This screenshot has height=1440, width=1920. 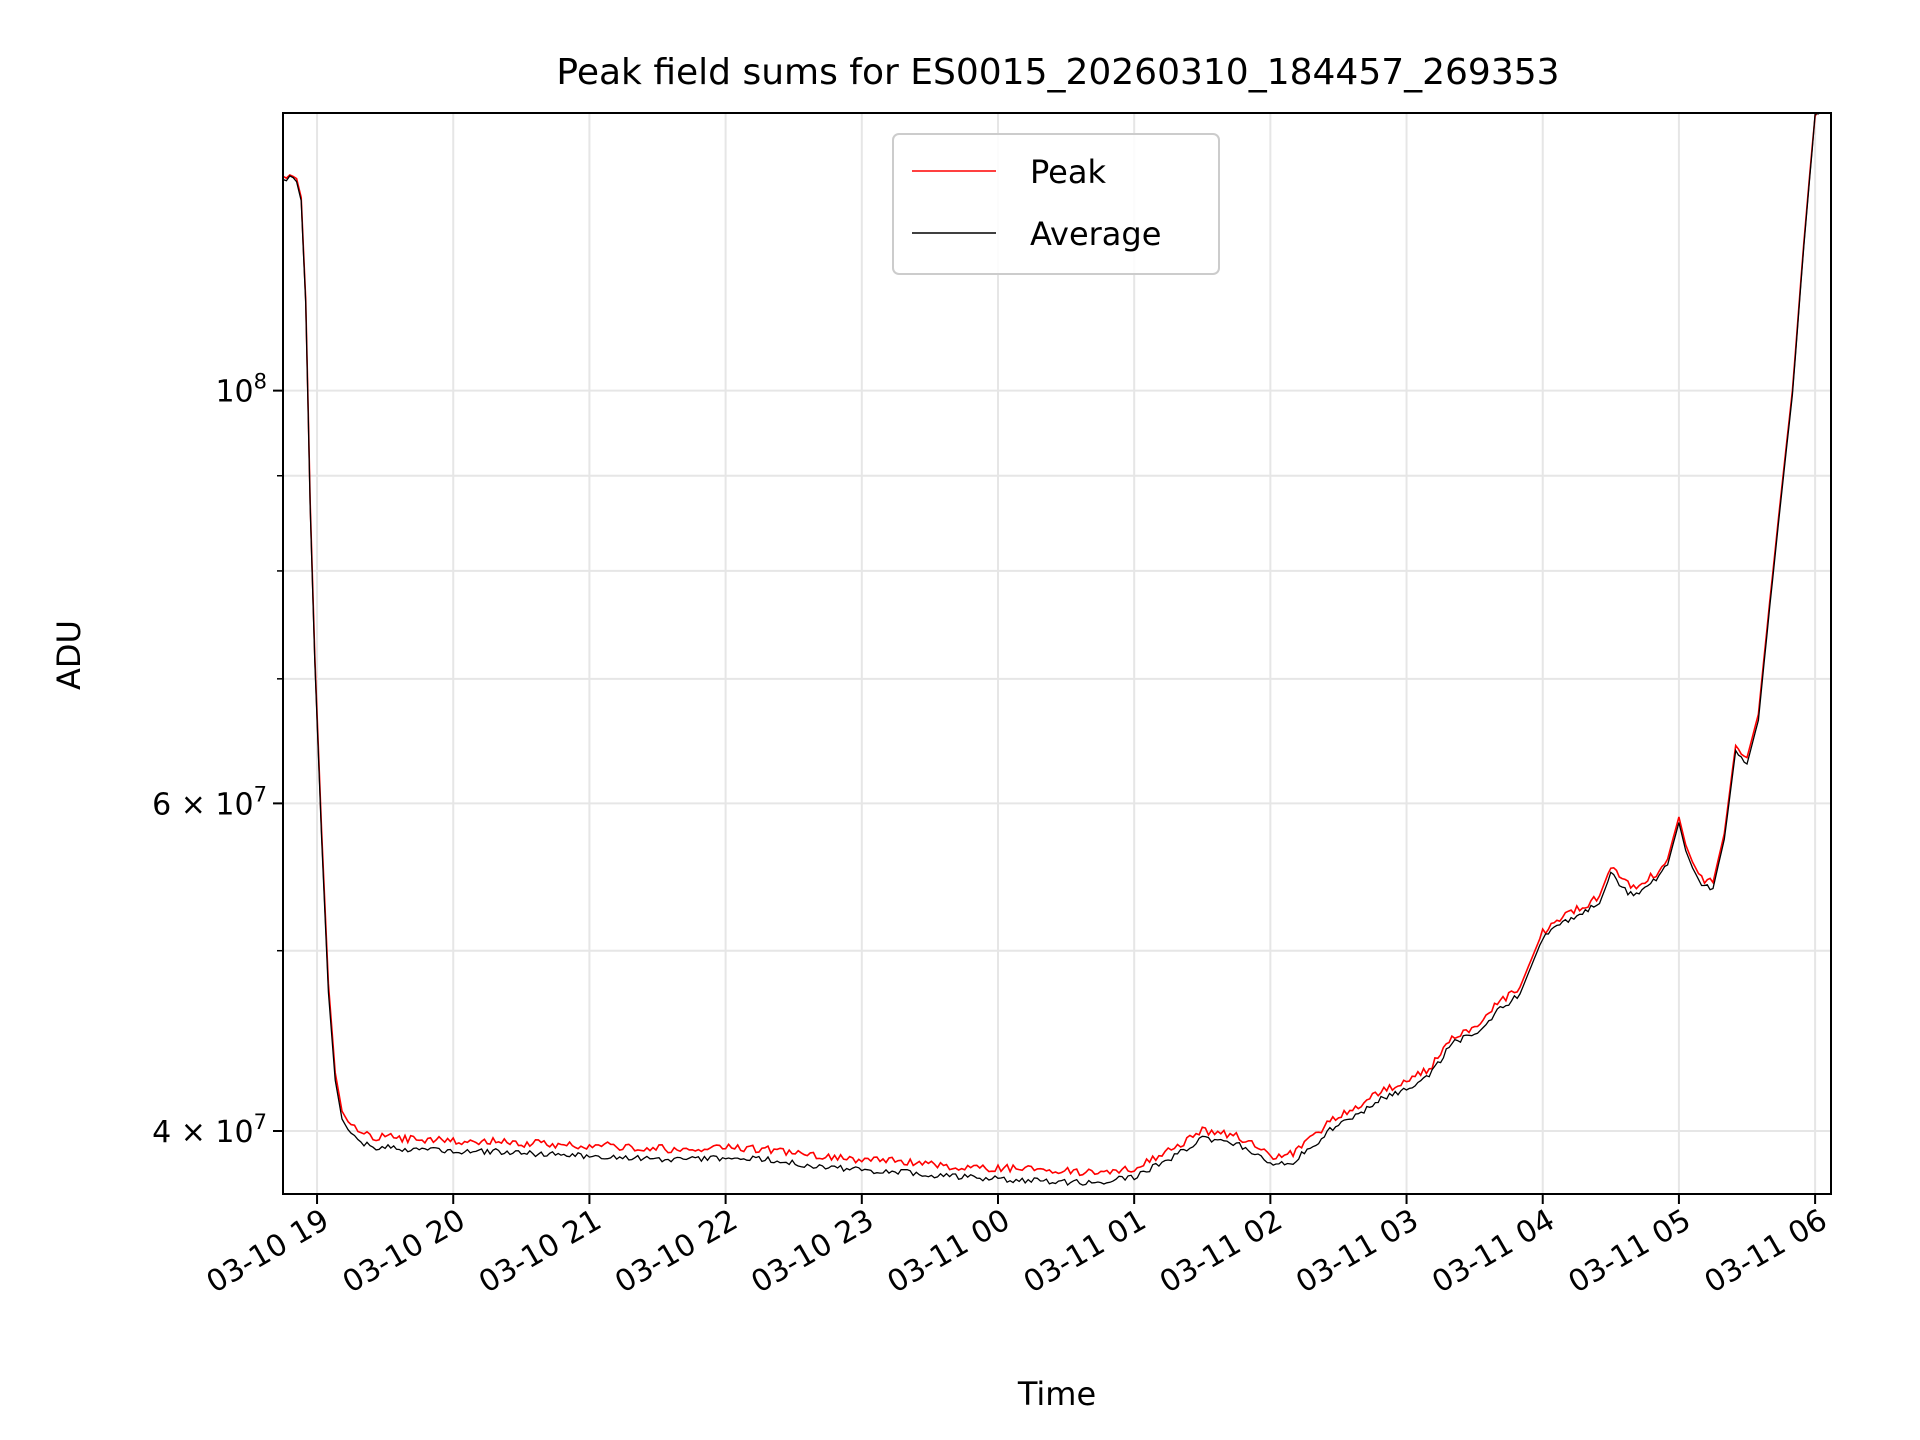 I want to click on legend: Peak Average, so click(x=1056, y=204).